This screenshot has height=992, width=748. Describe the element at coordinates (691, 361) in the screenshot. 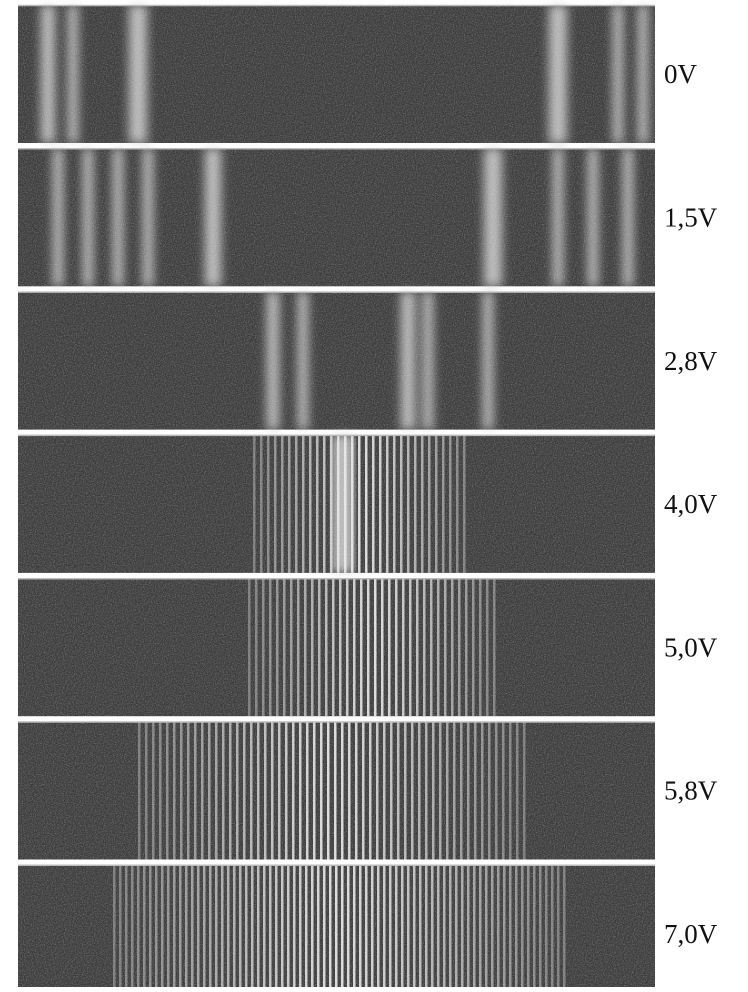

I see `voltage-label: 2,8V` at that location.